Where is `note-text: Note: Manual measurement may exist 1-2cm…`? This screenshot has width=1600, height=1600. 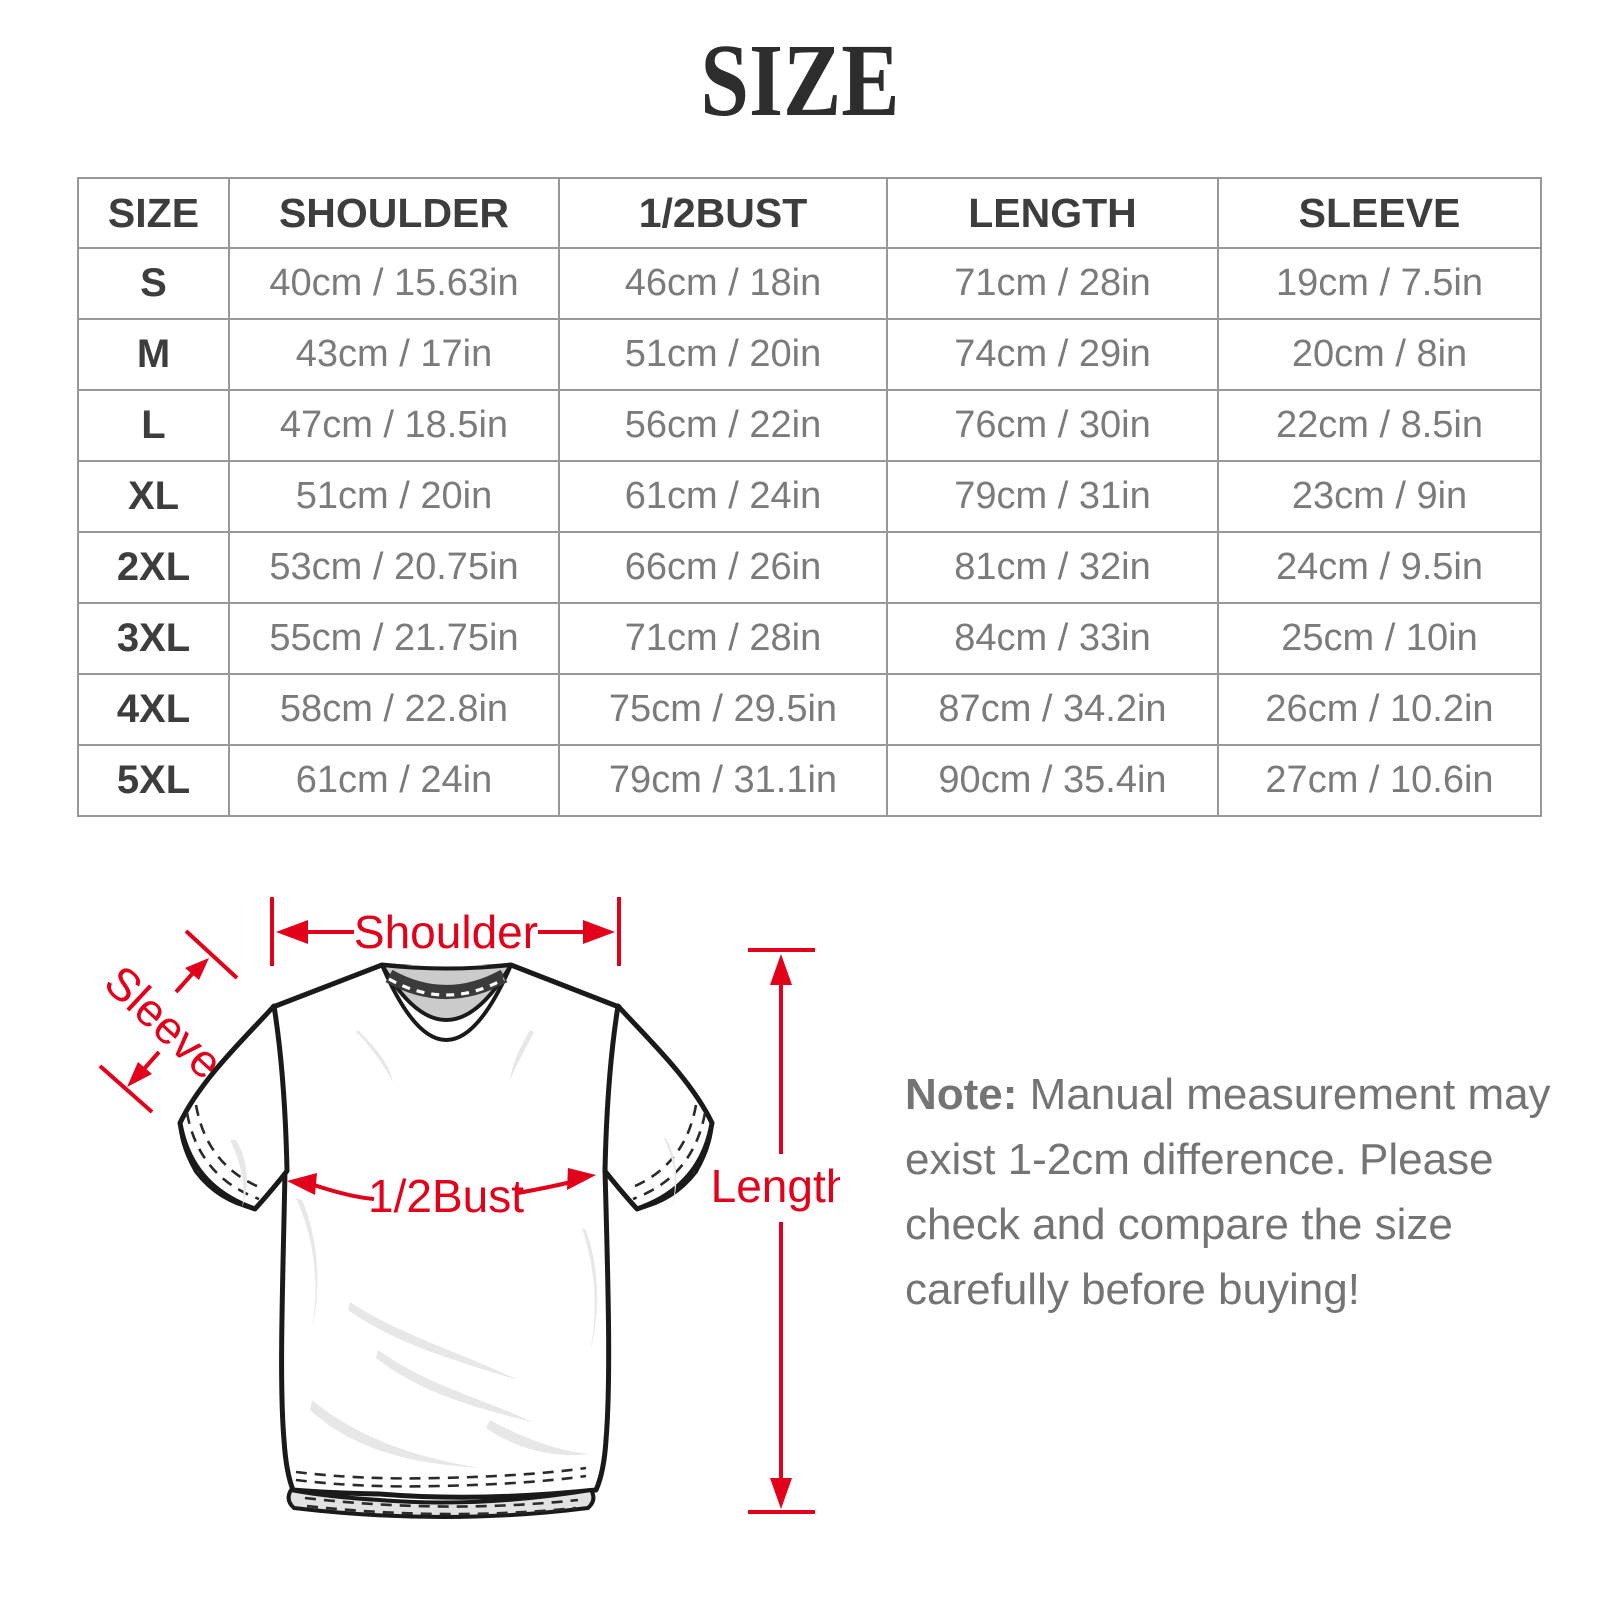 note-text: Note: Manual measurement may exist 1-2cm… is located at coordinates (1230, 1192).